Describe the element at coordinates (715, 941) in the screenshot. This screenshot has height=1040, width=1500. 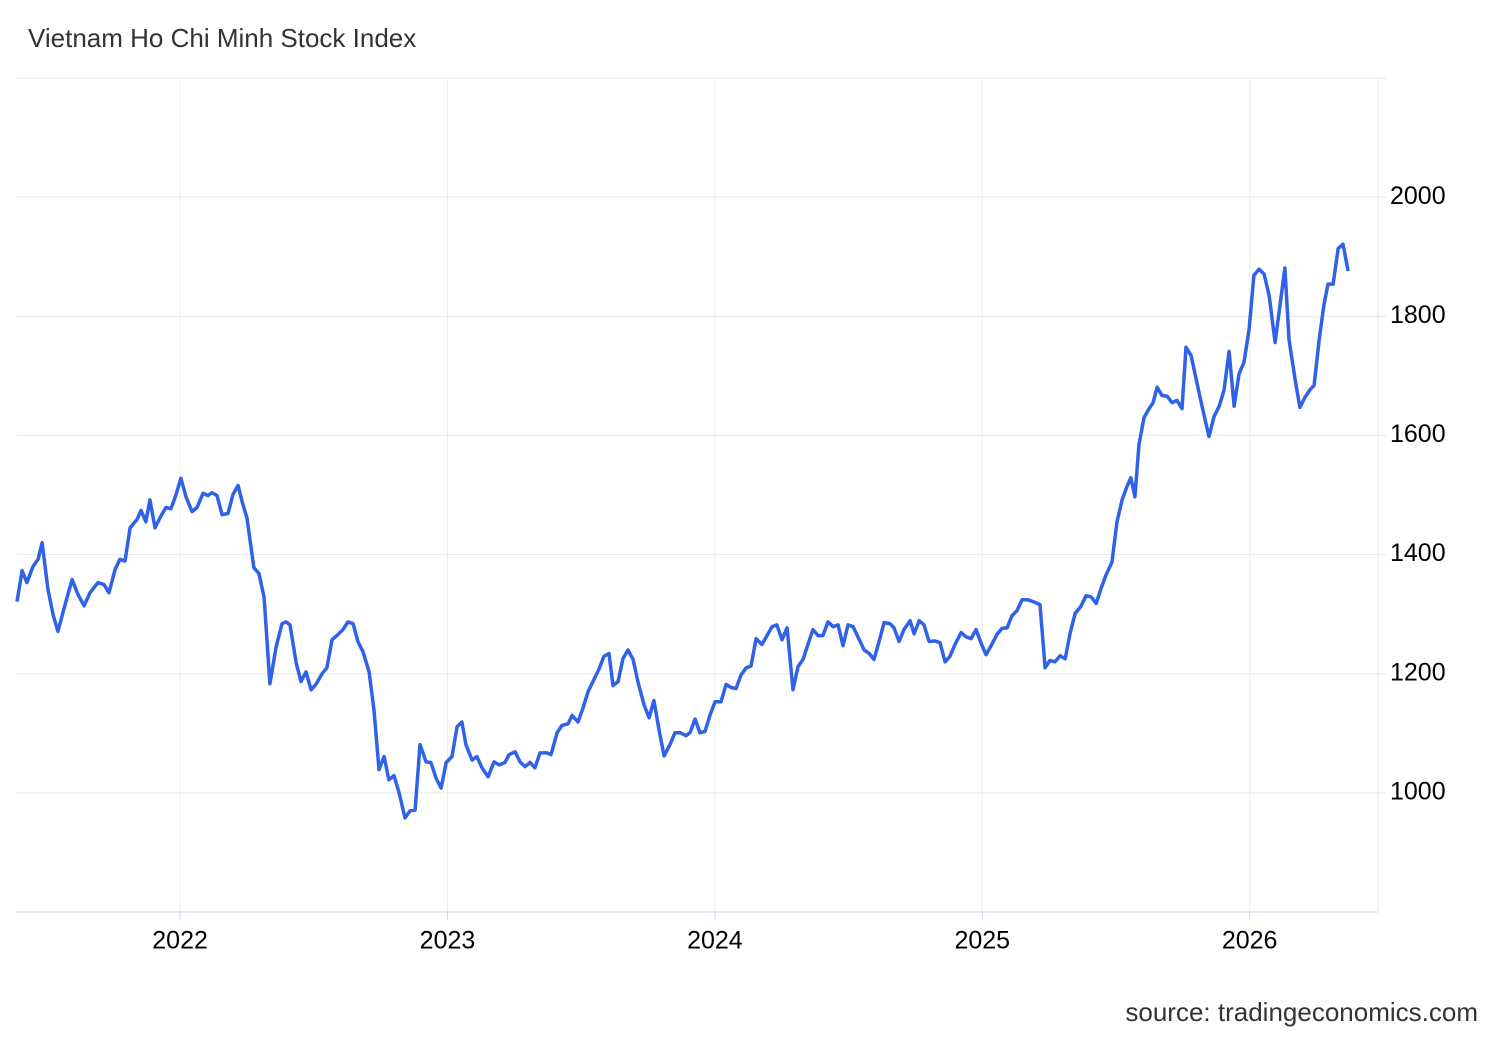
I see `x-tick-label: 2024` at that location.